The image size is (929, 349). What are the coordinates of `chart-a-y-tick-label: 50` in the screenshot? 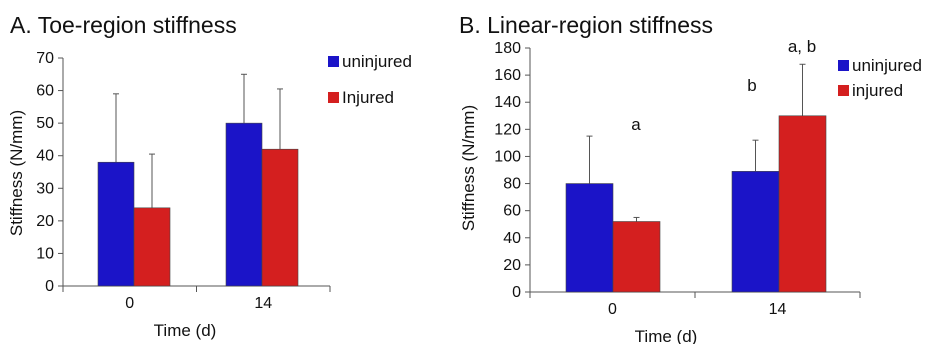 It's located at (45, 123).